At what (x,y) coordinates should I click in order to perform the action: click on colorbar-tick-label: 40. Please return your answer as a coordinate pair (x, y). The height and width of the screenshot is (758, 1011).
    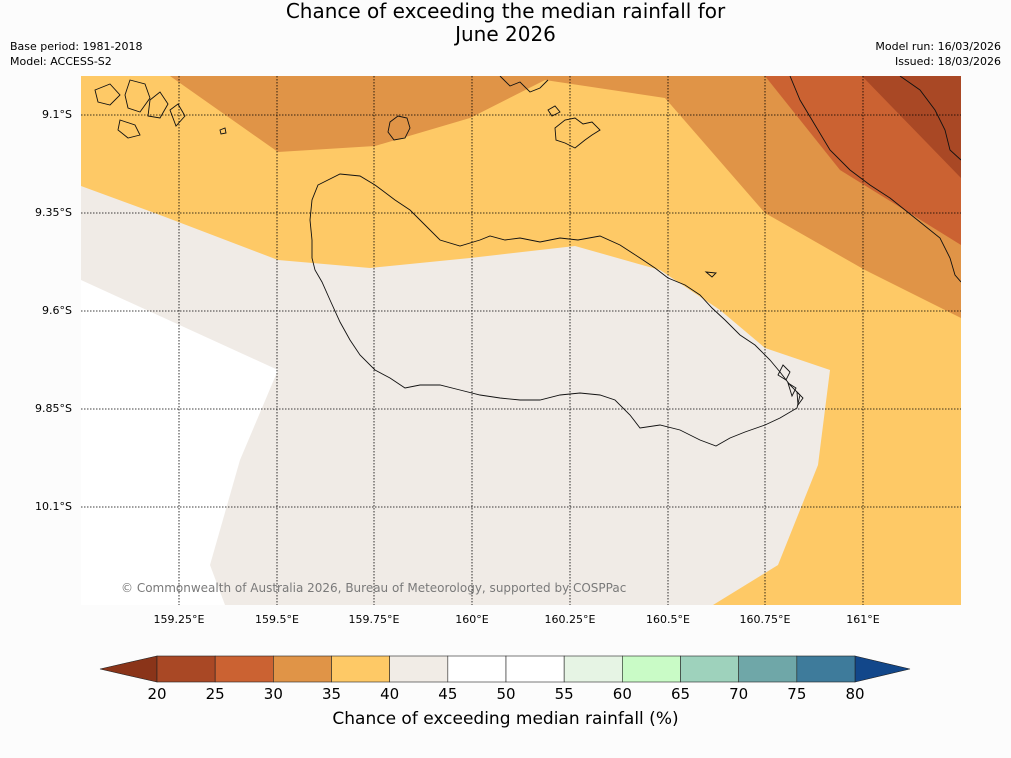
    Looking at the image, I should click on (390, 694).